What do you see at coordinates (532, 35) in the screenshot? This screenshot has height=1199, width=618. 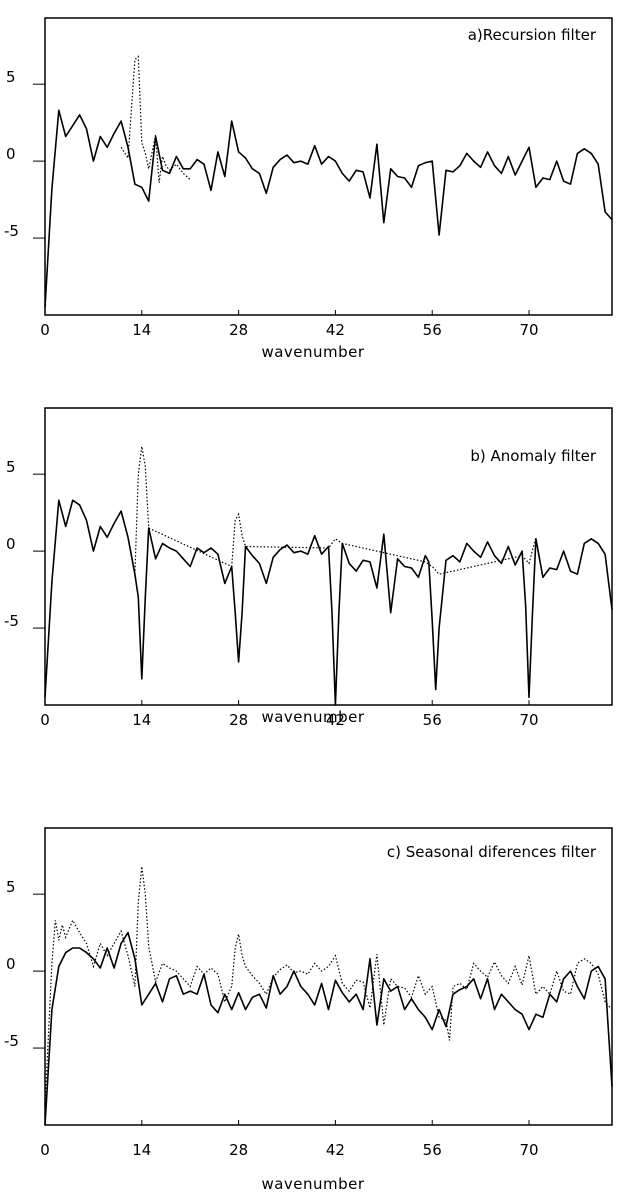 I see `chart-title: a)Recursion filter` at bounding box center [532, 35].